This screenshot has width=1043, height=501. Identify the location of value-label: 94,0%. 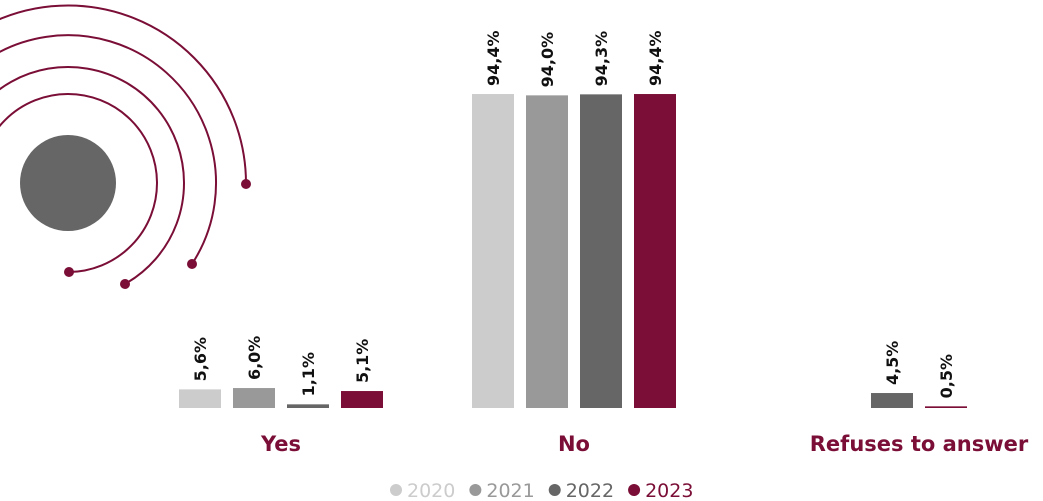
(547, 60).